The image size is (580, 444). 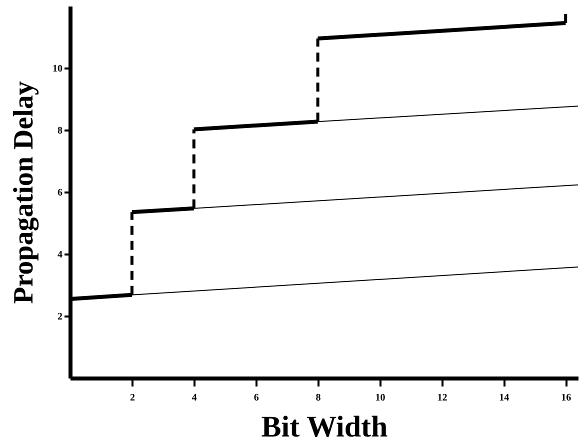 I want to click on y-axis-title: Propagation Delay, so click(x=24, y=192).